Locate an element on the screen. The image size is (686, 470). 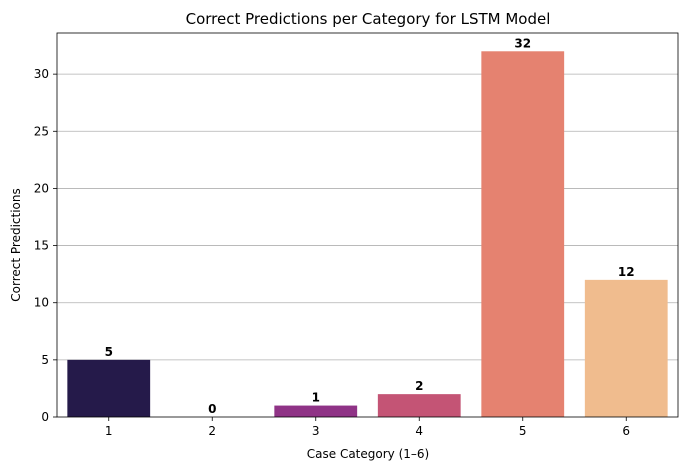
x-tick-label: 4 is located at coordinates (419, 431).